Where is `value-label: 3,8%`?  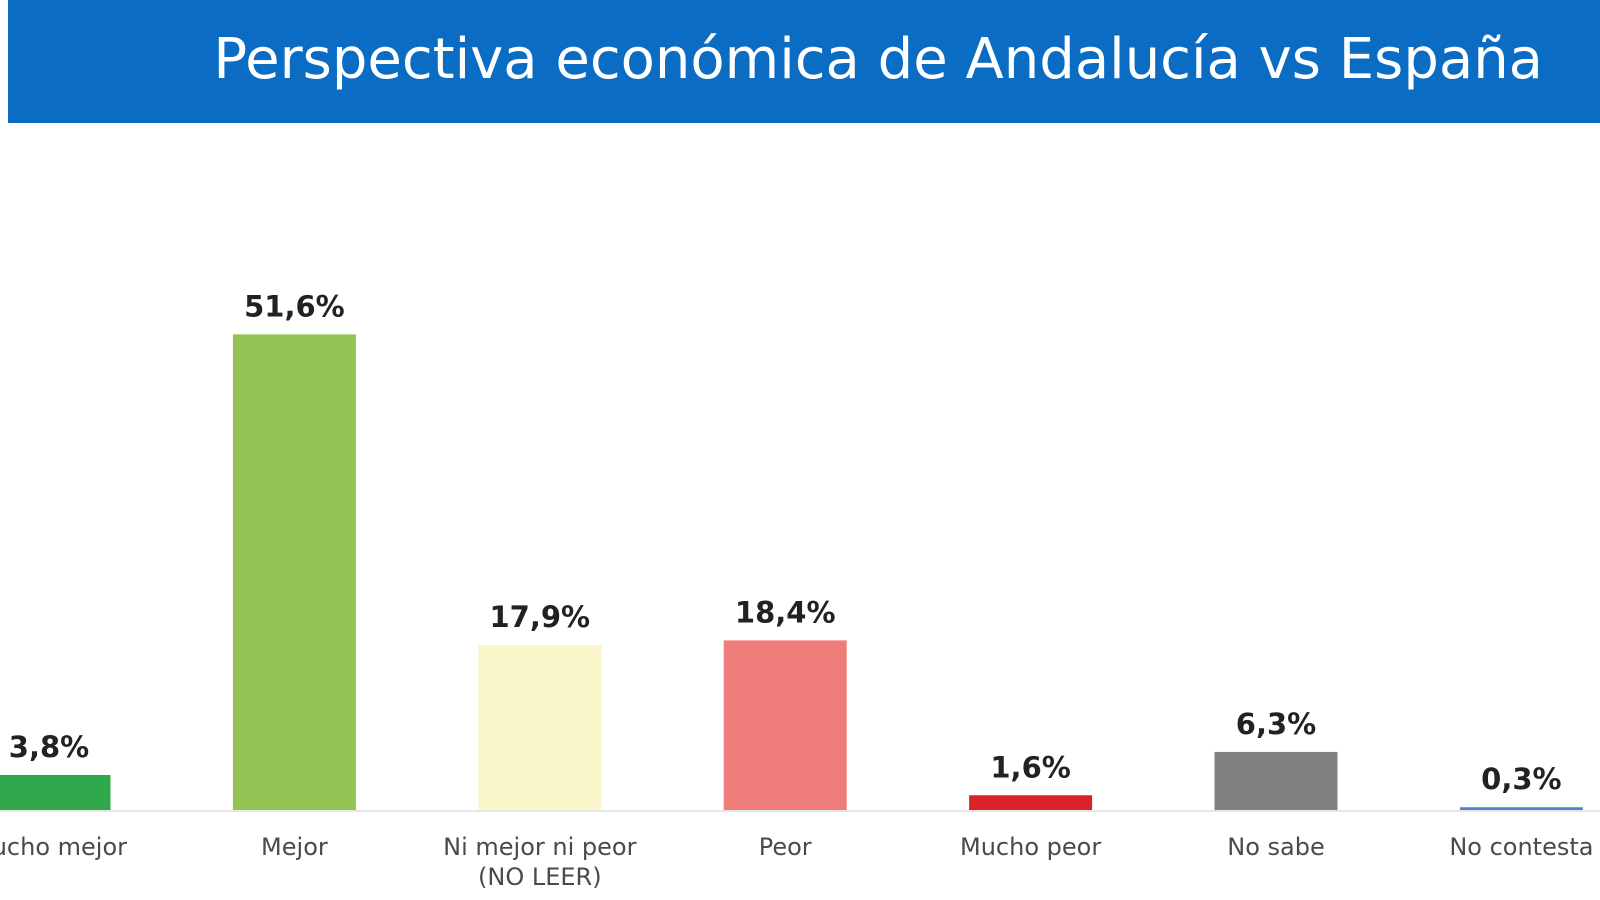
value-label: 3,8% is located at coordinates (49, 747).